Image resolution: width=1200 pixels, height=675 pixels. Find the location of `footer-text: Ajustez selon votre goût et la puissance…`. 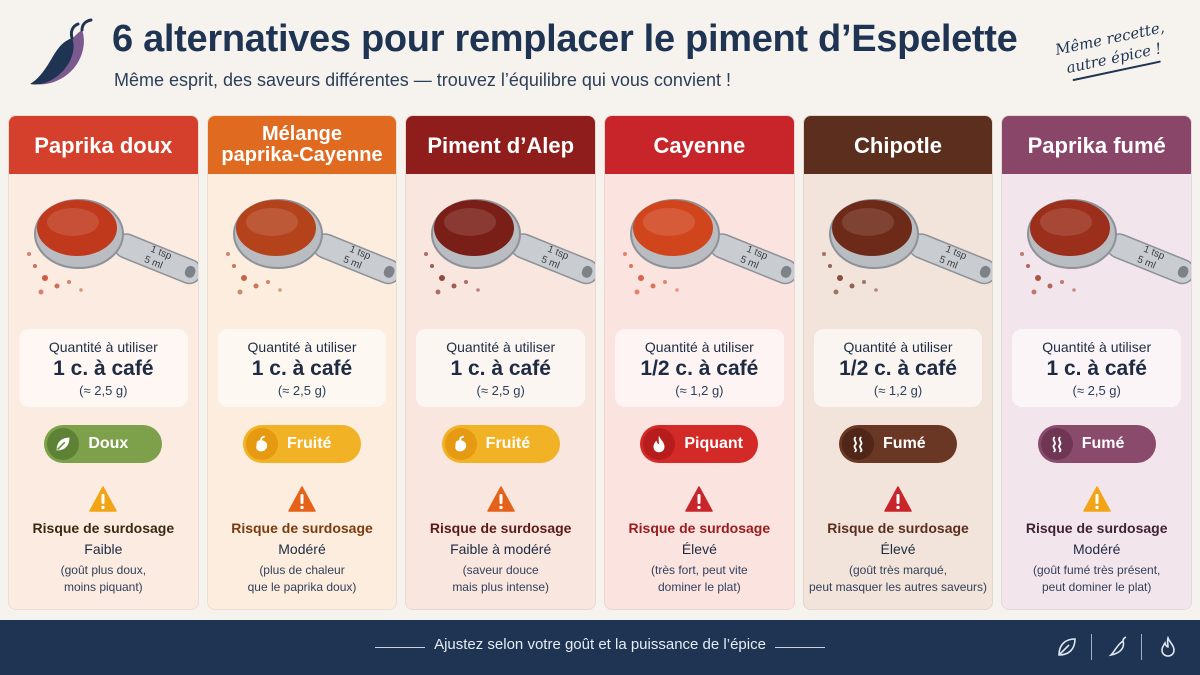

footer-text: Ajustez selon votre goût et la puissance… is located at coordinates (600, 644).